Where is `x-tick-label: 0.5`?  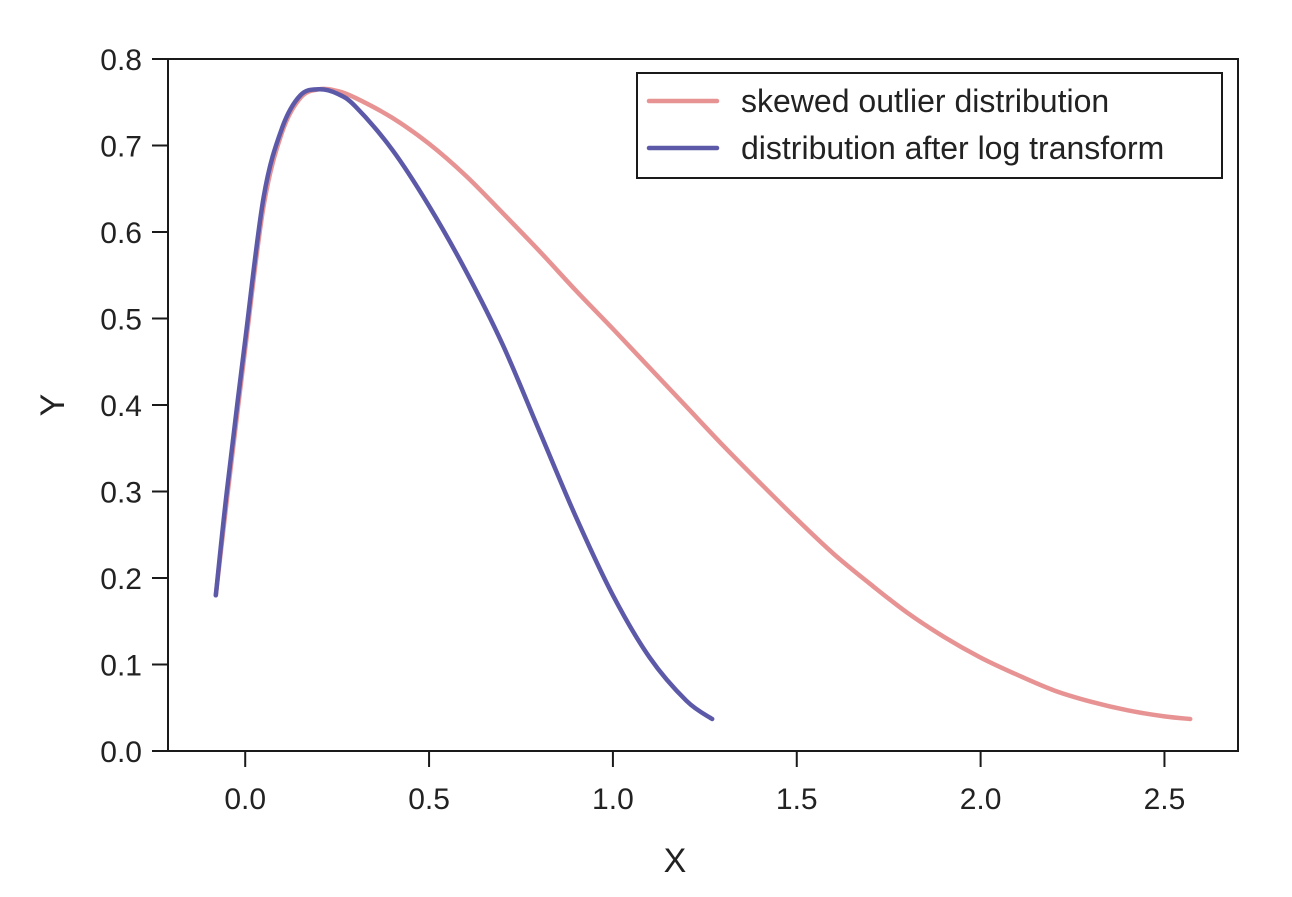
x-tick-label: 0.5 is located at coordinates (429, 799).